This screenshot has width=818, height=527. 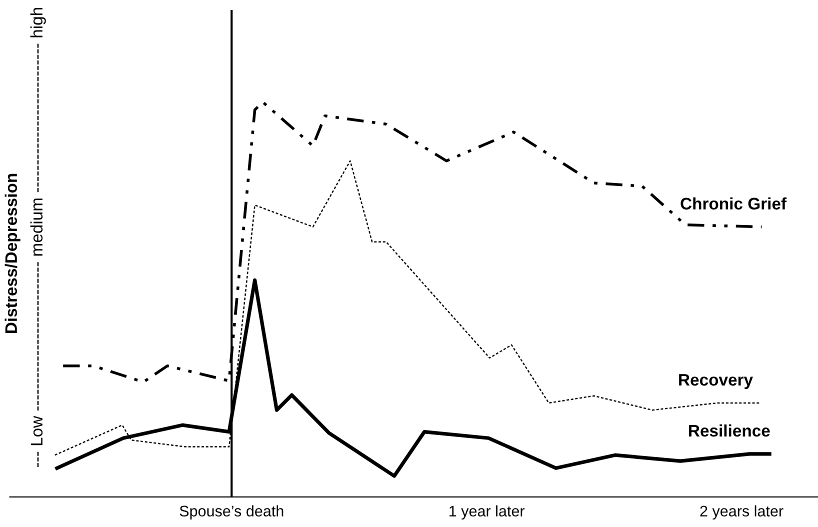 What do you see at coordinates (487, 512) in the screenshot?
I see `x-tick-label: 1 year later` at bounding box center [487, 512].